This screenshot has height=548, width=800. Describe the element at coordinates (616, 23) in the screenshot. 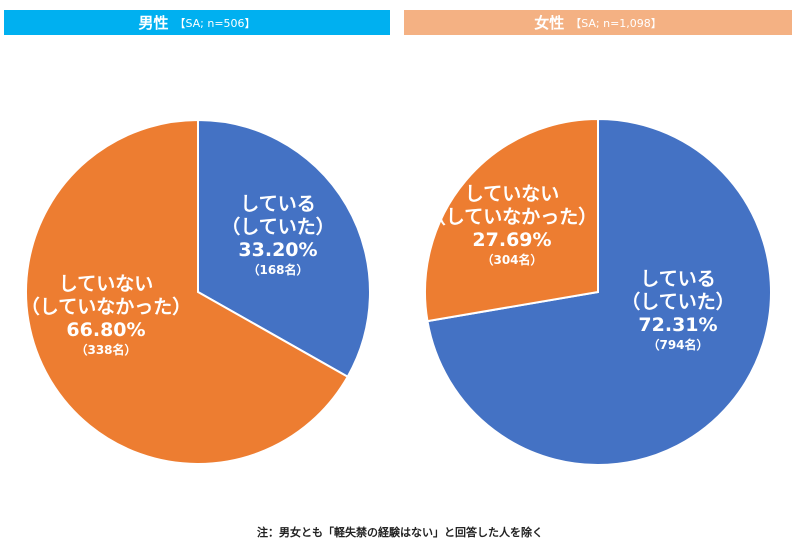

I see `female-chart-subtitle: 【SA; n=1,098】` at that location.